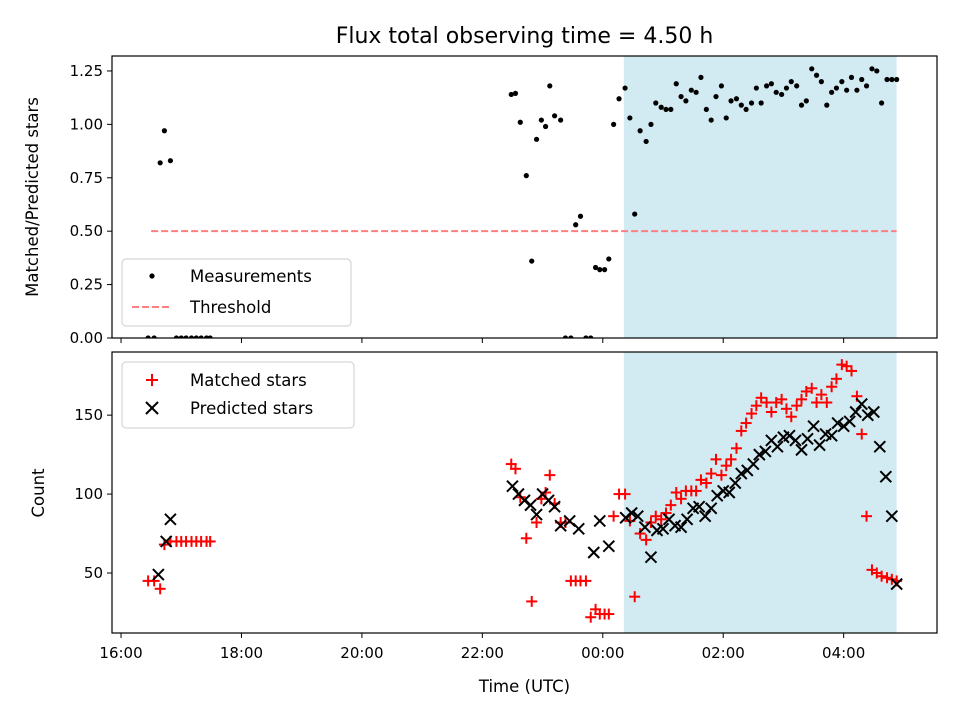 This screenshot has width=960, height=720. I want to click on bottom-legend: Matched stars Predicted stars, so click(238, 395).